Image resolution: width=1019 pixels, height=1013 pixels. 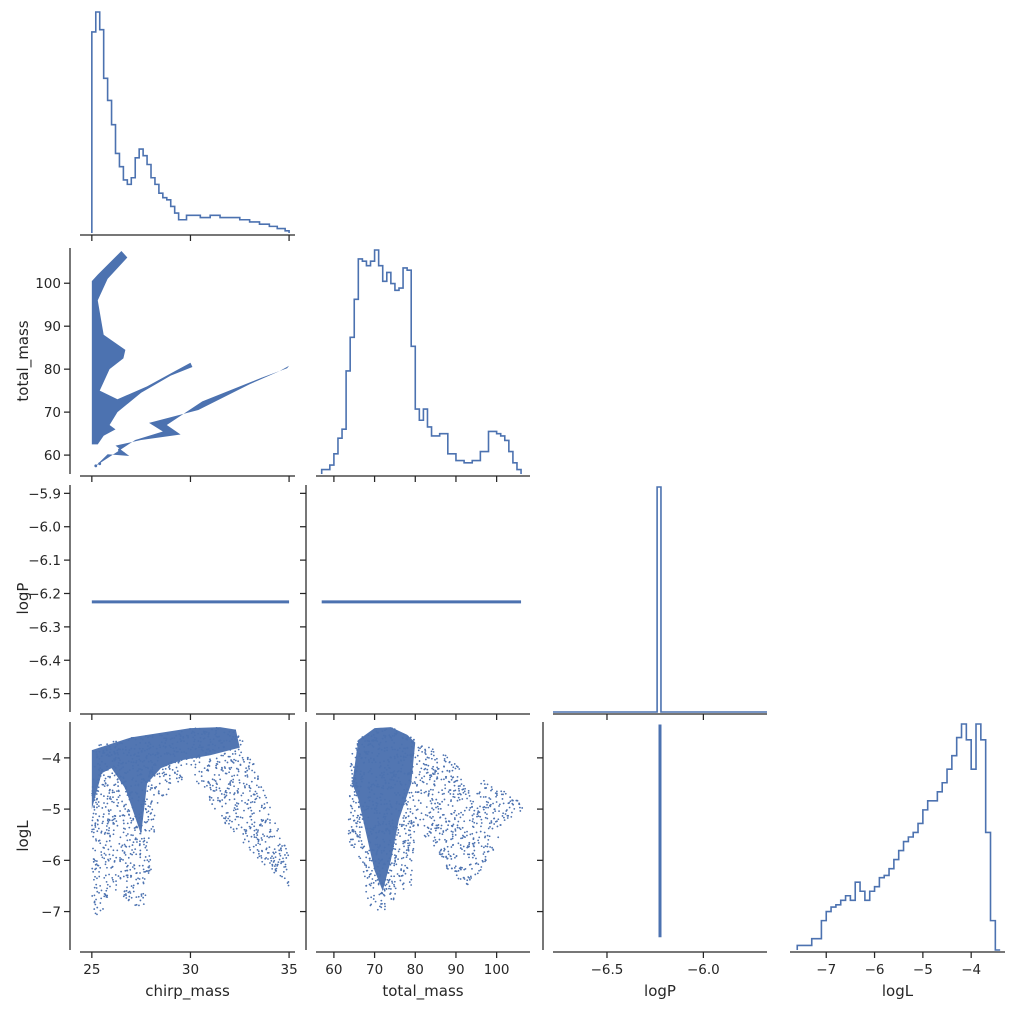 I want to click on y-tick-label: −6, so click(x=51, y=861).